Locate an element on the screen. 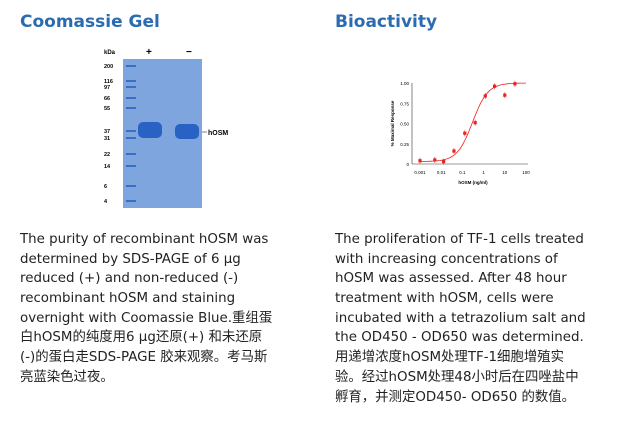 Image resolution: width=636 pixels, height=445 pixels. lane-reduced-label: + is located at coordinates (149, 52).